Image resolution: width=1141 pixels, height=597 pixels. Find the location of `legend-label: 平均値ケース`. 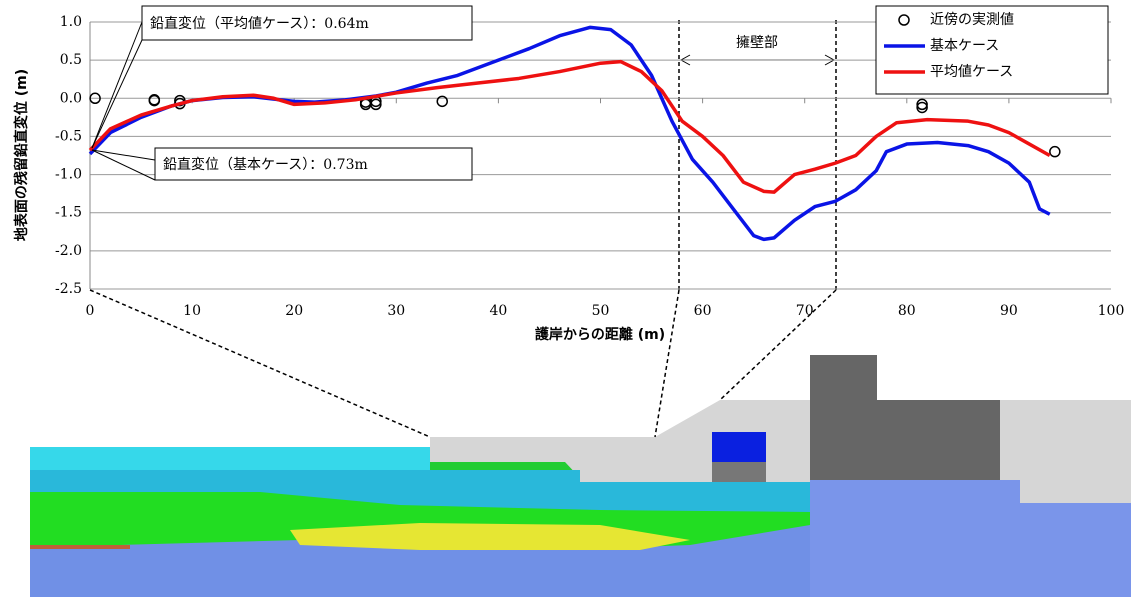

legend-label: 平均値ケース is located at coordinates (971, 72).